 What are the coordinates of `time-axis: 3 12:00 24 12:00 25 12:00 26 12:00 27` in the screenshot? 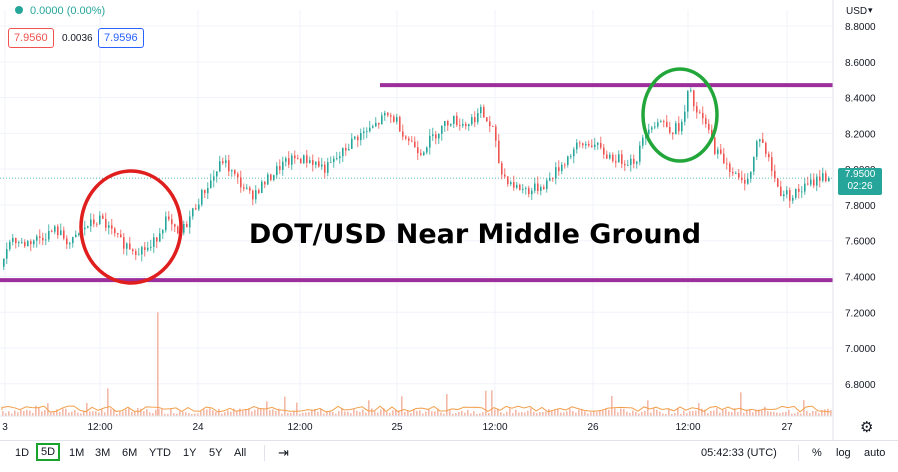 It's located at (416, 424).